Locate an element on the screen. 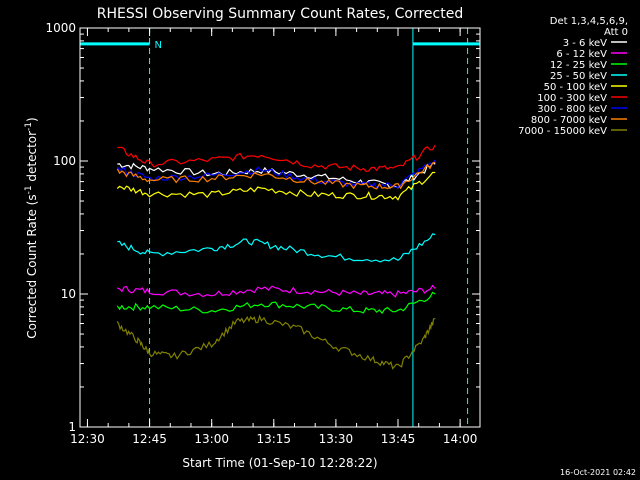 The width and height of the screenshot is (640, 480). series-line-7000-15000keV is located at coordinates (276, 342).